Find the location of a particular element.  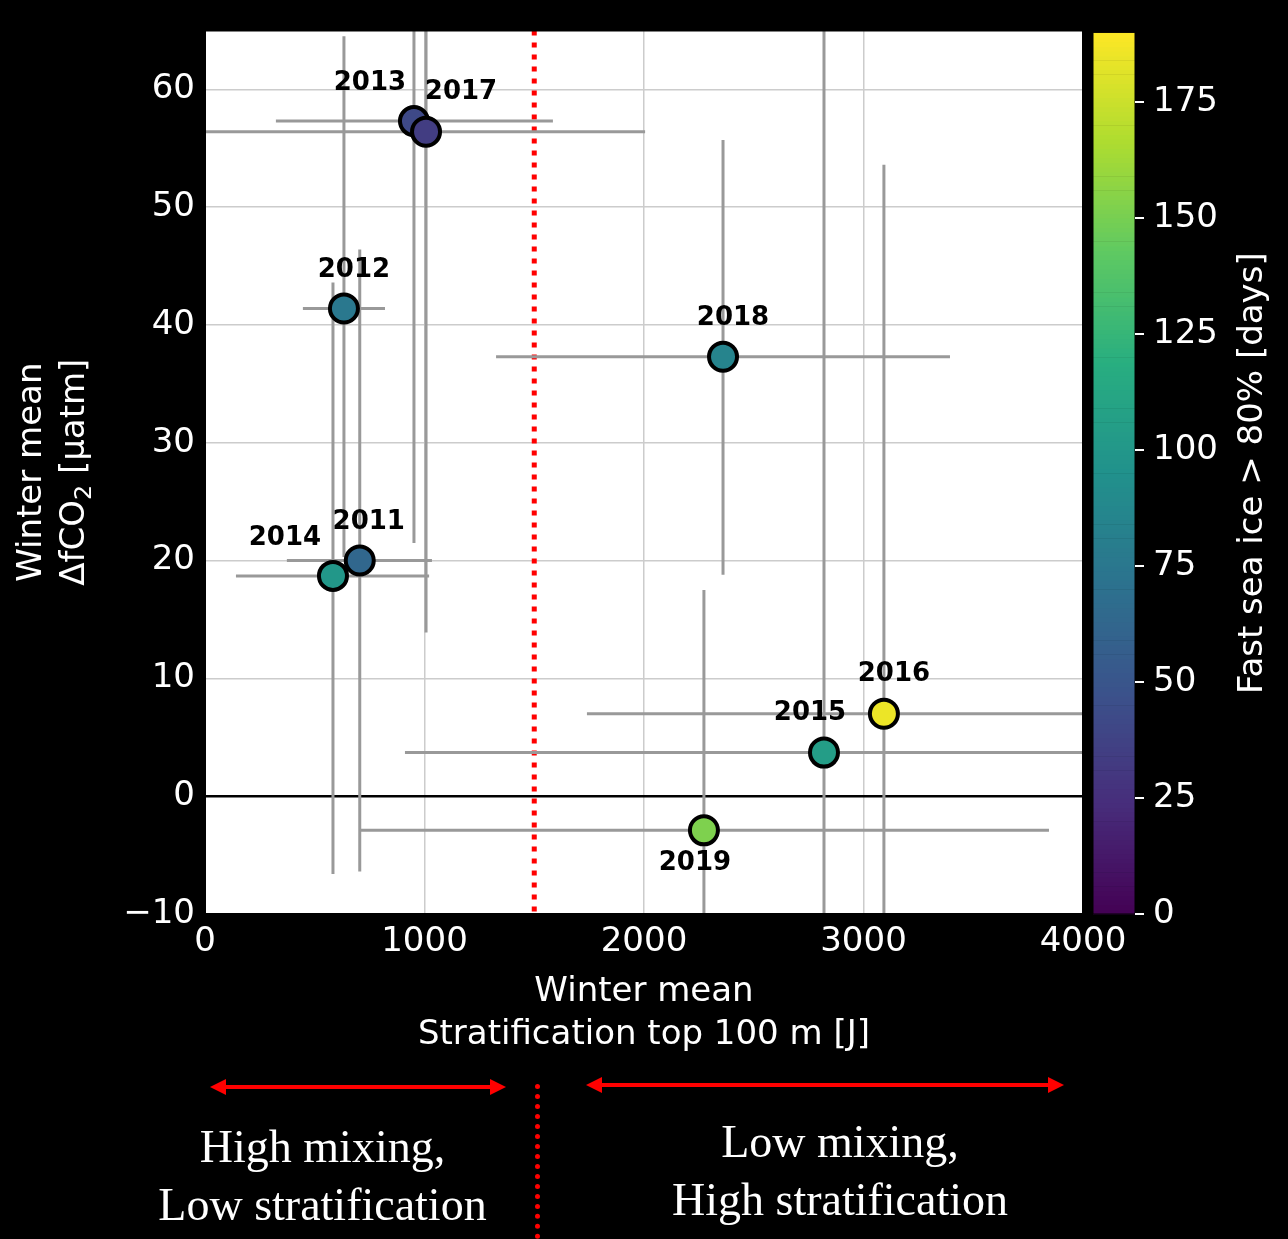

y-tick-label: 20 is located at coordinates (173, 557).